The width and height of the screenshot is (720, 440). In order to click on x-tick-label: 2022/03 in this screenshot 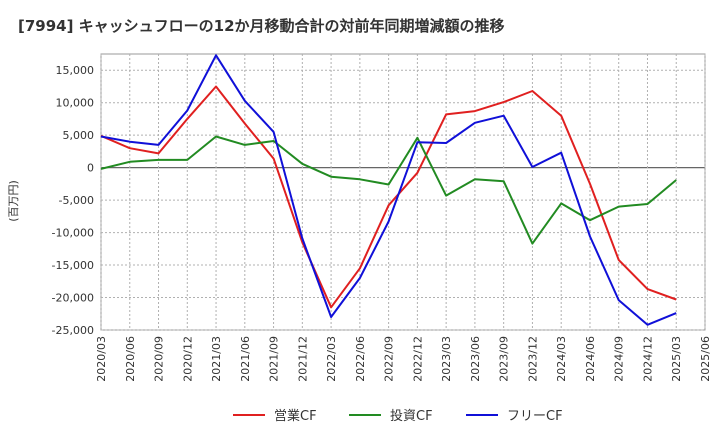, I will do `click(331, 359)`.